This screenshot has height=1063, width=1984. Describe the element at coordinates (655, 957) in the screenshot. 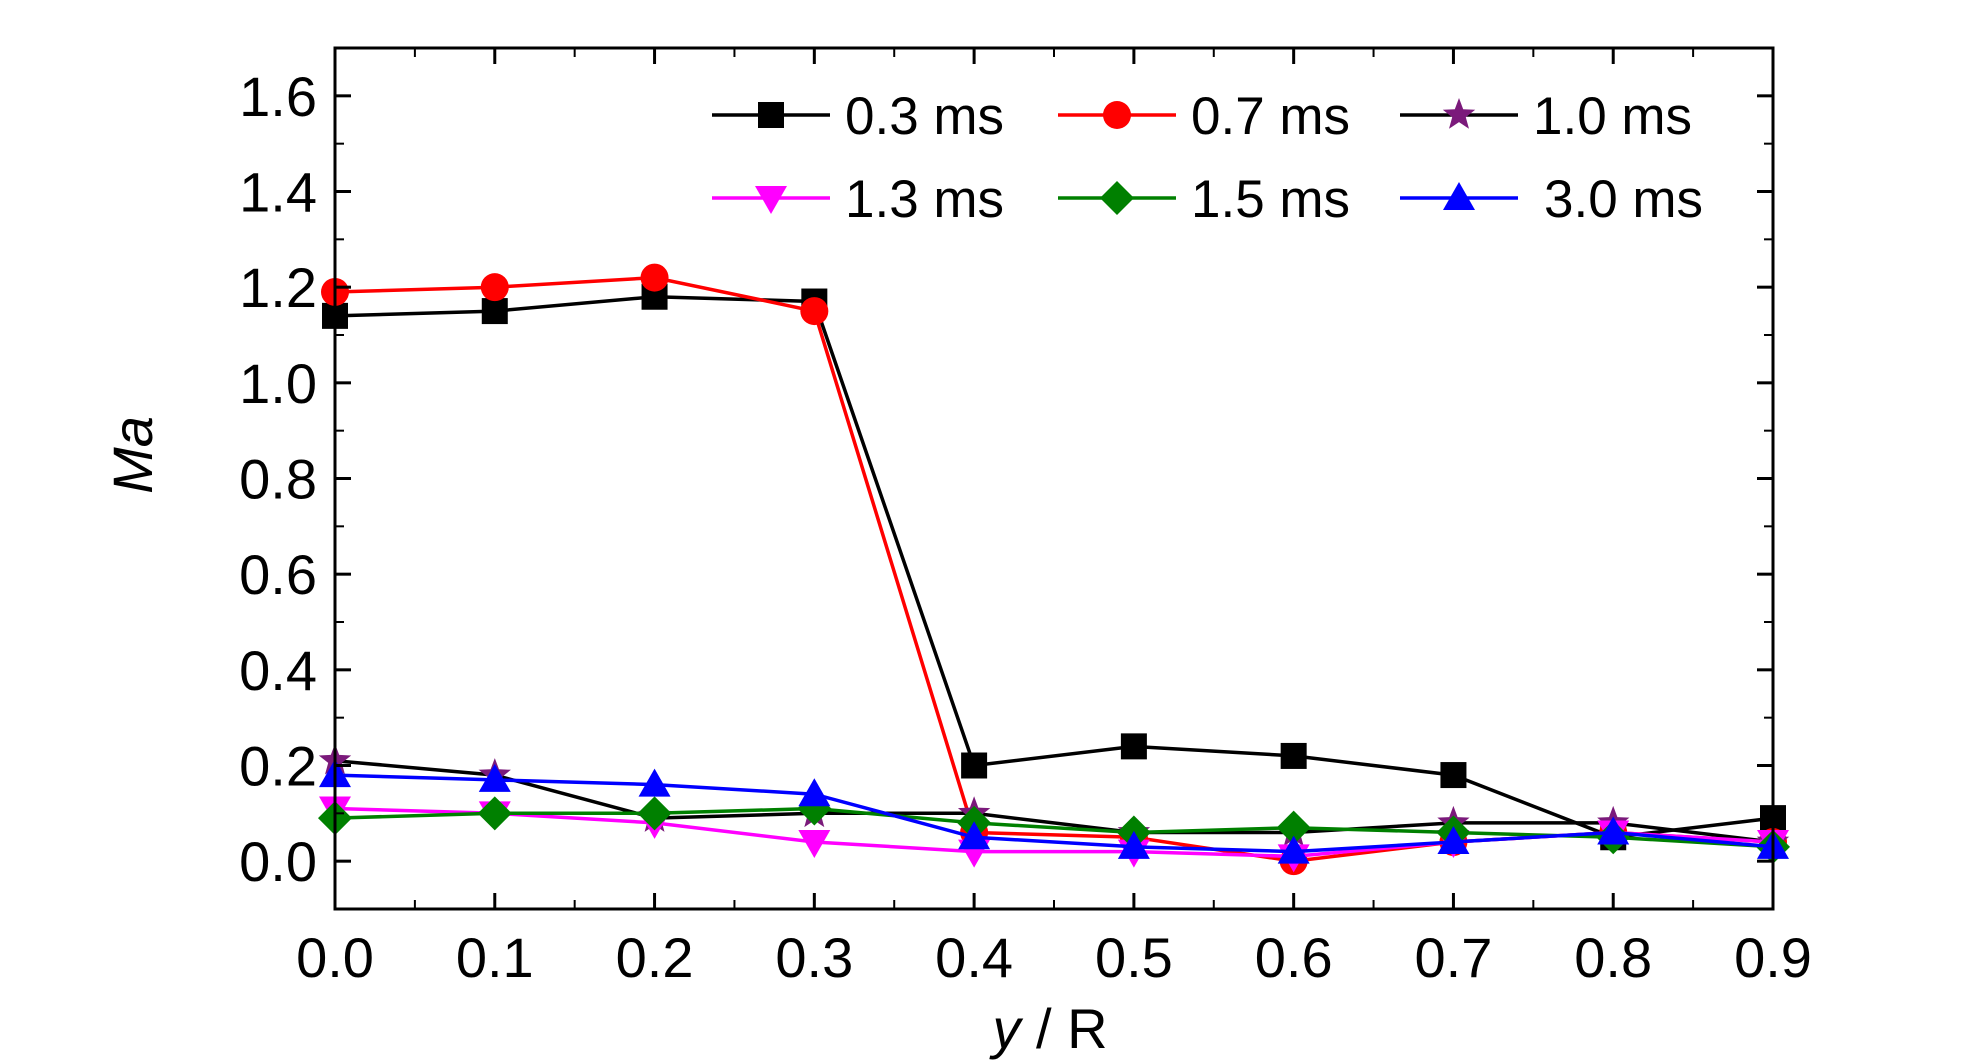

I see `x-tick-label: 0.2` at that location.